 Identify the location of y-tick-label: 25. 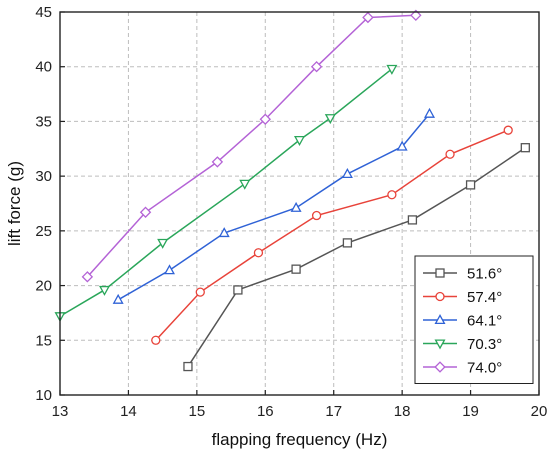
(43, 231).